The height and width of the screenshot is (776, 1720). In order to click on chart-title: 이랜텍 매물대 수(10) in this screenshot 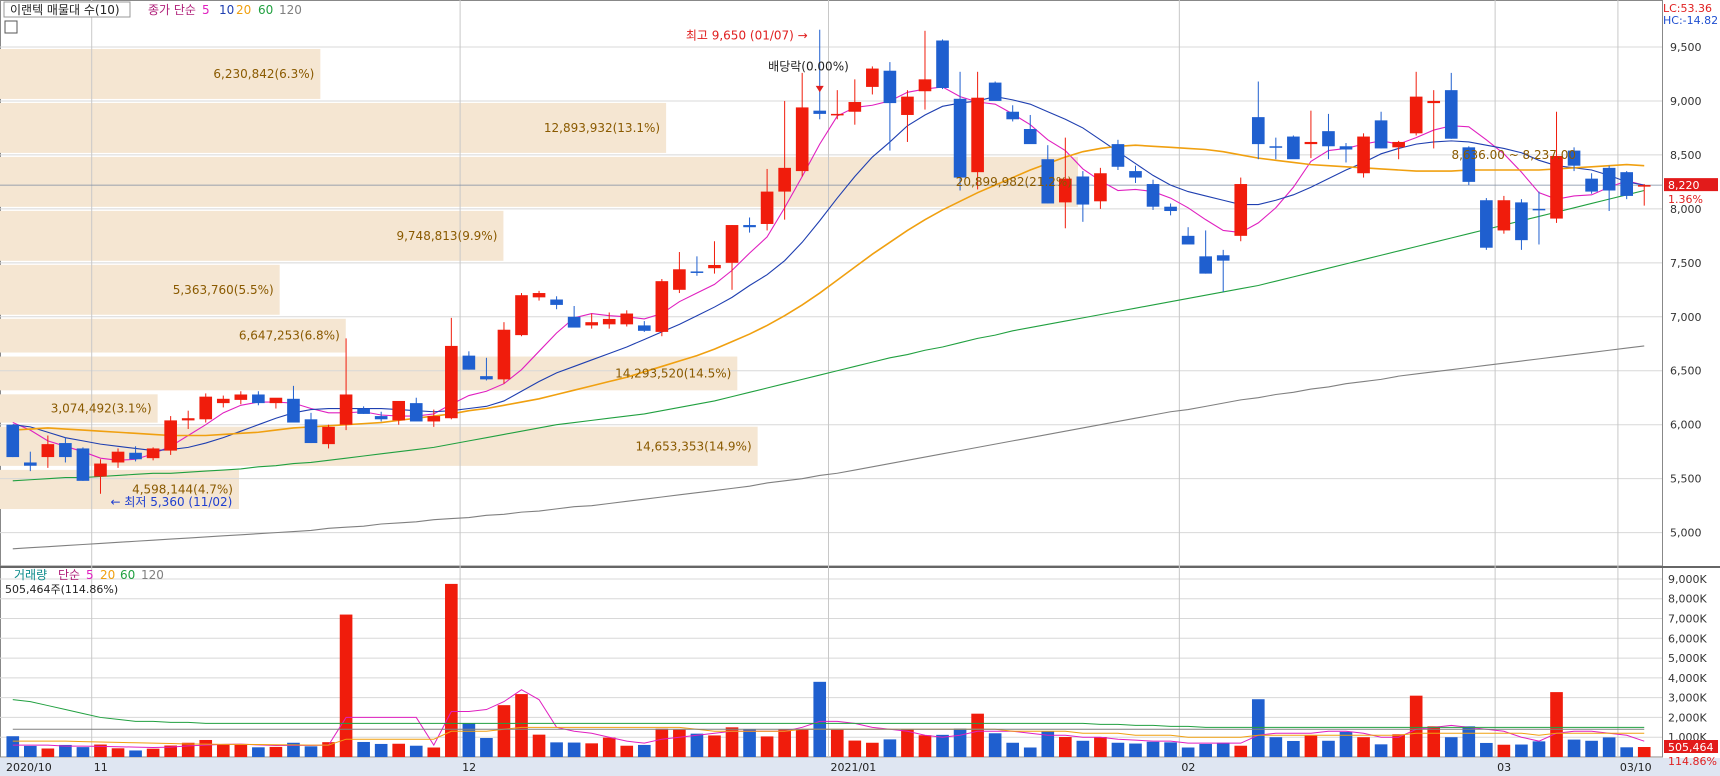, I will do `click(65, 10)`.